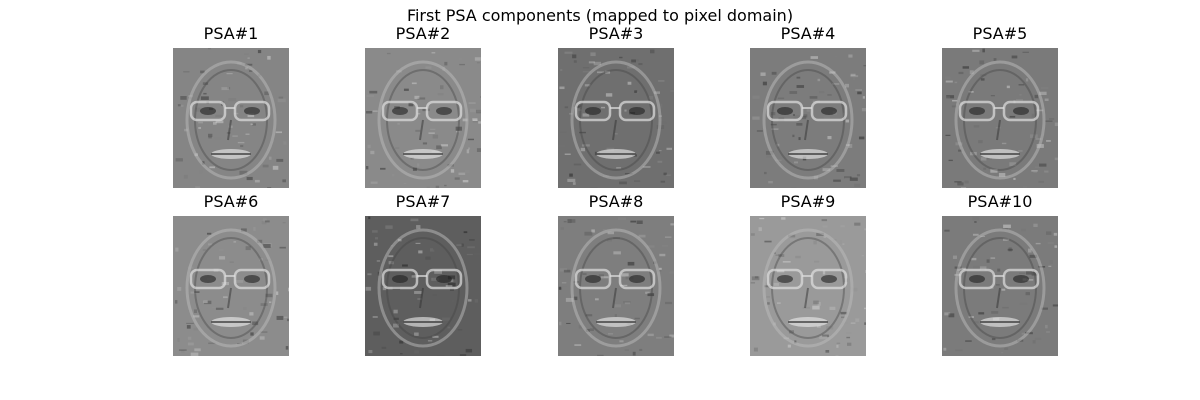  I want to click on panel-title: PSA#7, so click(423, 201).